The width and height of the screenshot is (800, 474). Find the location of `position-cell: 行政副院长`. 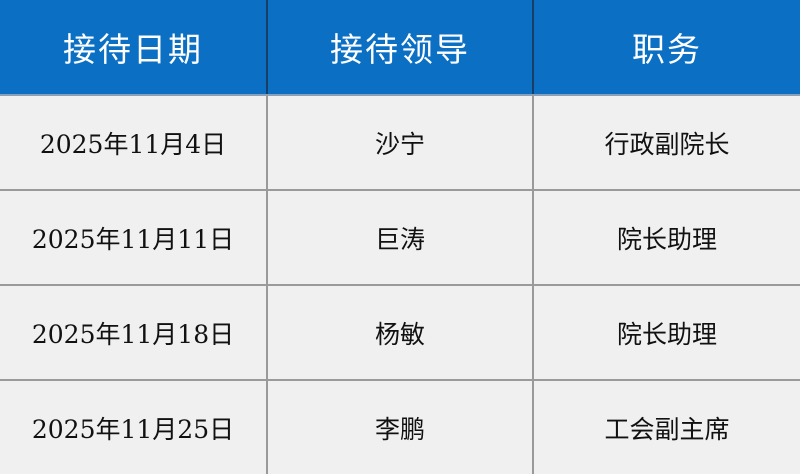

position-cell: 行政副院长 is located at coordinates (666, 143).